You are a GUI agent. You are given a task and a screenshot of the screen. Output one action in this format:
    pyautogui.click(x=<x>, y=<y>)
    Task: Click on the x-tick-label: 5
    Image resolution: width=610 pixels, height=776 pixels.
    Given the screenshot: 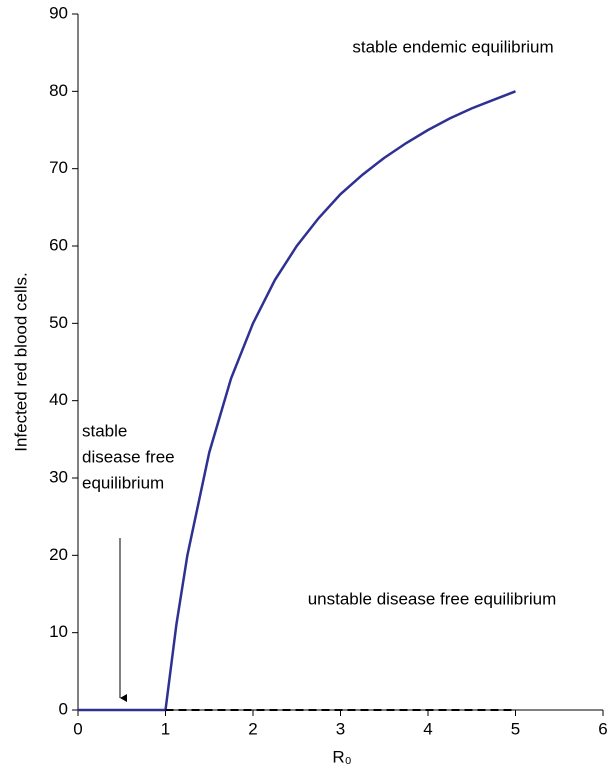 What is the action you would take?
    pyautogui.click(x=515, y=728)
    